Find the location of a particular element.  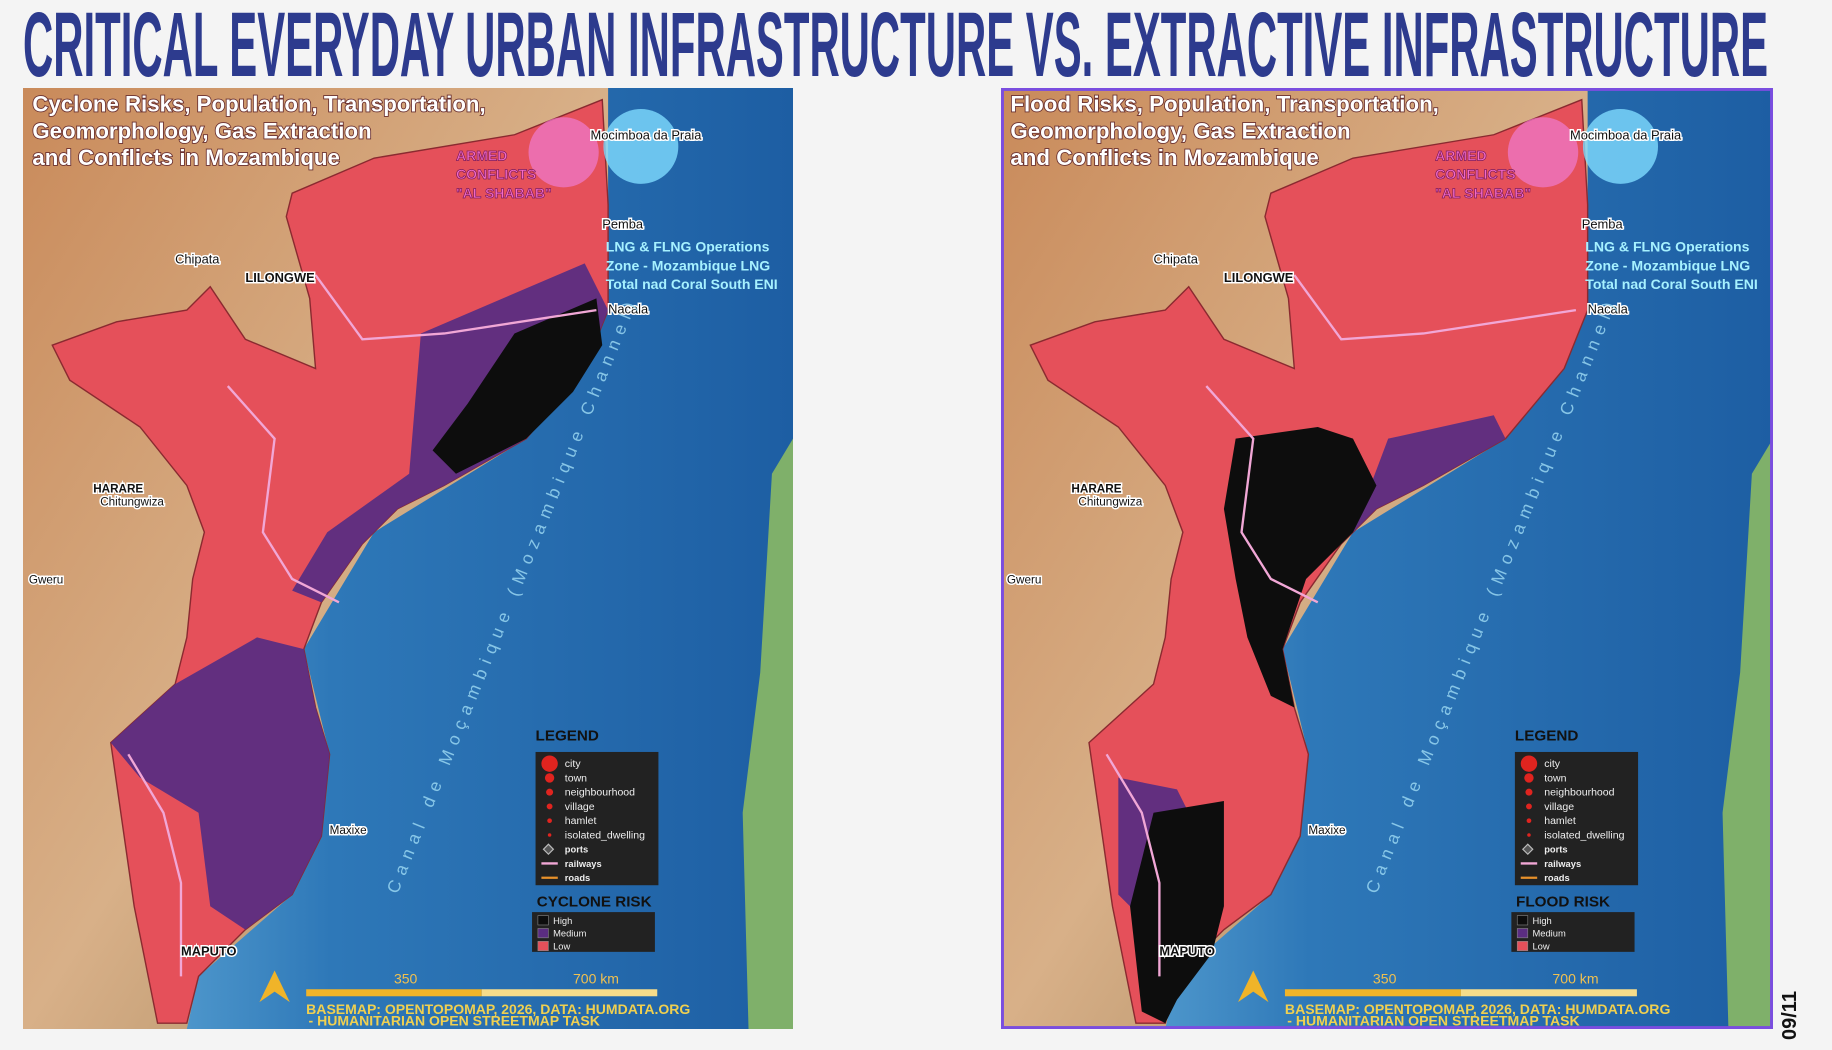

map-title: Flood Risks, Population, Transportation, is located at coordinates (1224, 103).